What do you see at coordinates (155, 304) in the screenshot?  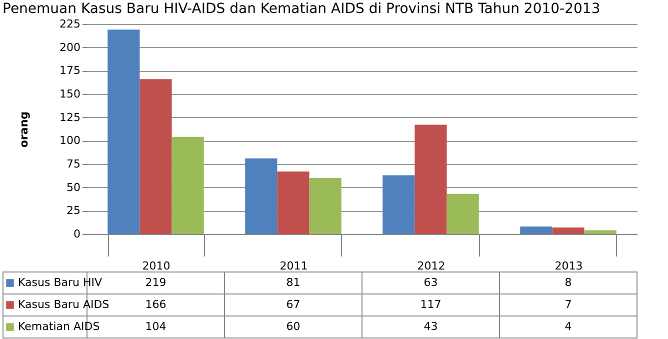 I see `data-label: 166` at bounding box center [155, 304].